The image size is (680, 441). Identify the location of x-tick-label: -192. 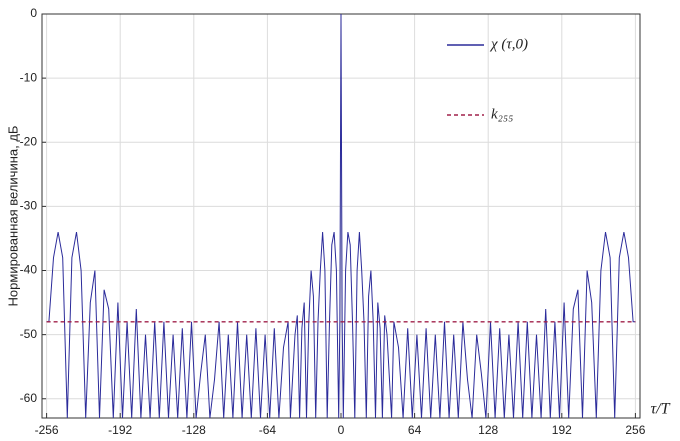
(120, 430).